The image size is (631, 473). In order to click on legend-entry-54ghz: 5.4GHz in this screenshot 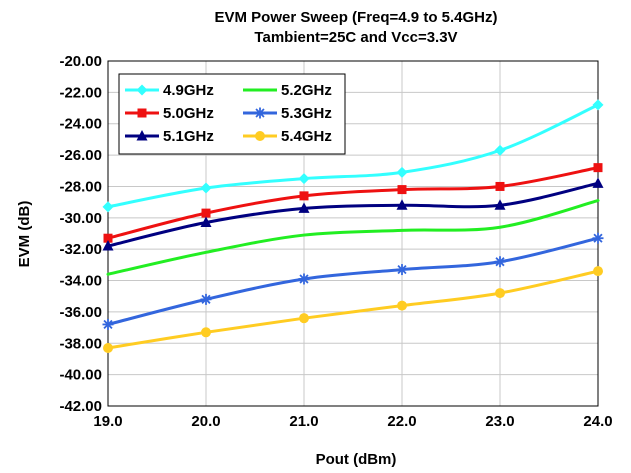, I will do `click(287, 136)`.